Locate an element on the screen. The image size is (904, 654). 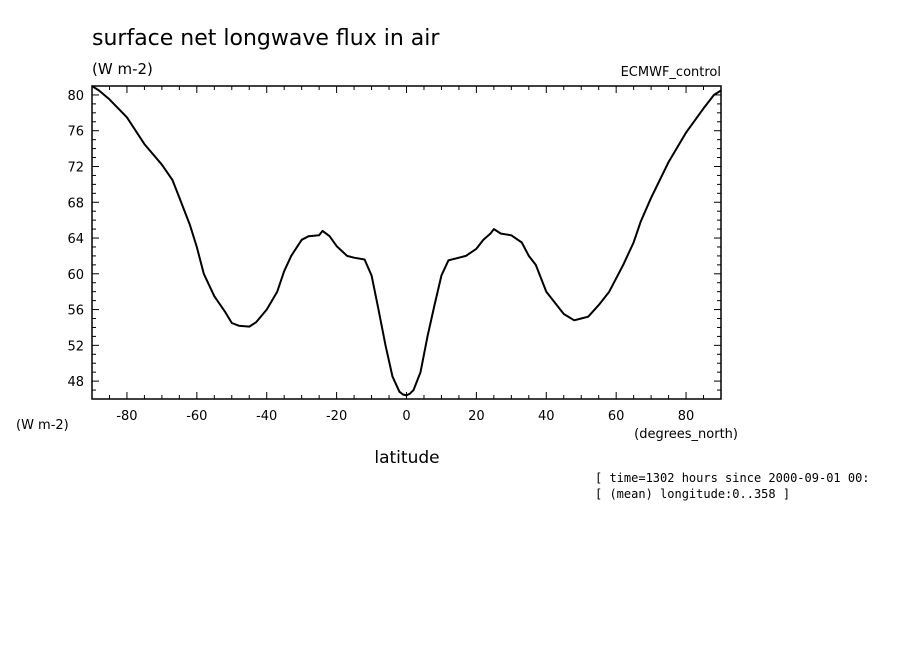
y-tick-label: 52 is located at coordinates (75, 346).